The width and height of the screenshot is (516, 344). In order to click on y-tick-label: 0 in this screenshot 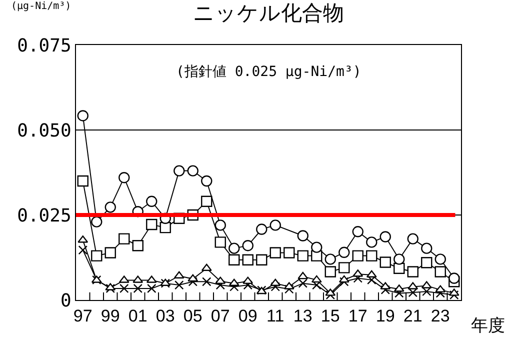, I will do `click(66, 301)`.